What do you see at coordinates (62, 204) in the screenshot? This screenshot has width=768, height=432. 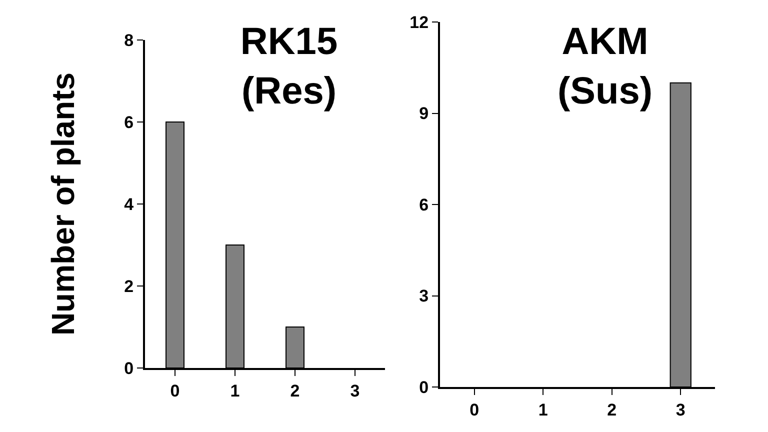 I see `y-axis-title: Number of plants` at bounding box center [62, 204].